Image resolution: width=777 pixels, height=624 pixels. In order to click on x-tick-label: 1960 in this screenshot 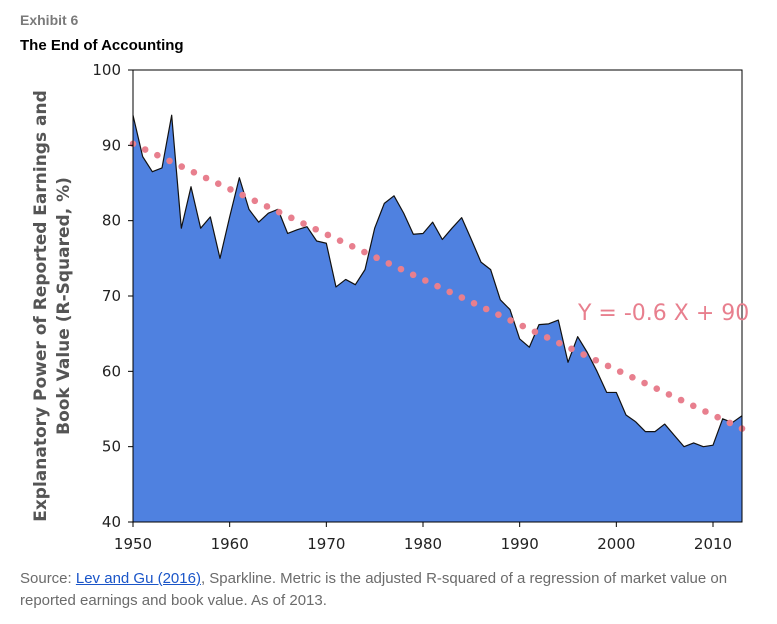, I will do `click(230, 544)`.